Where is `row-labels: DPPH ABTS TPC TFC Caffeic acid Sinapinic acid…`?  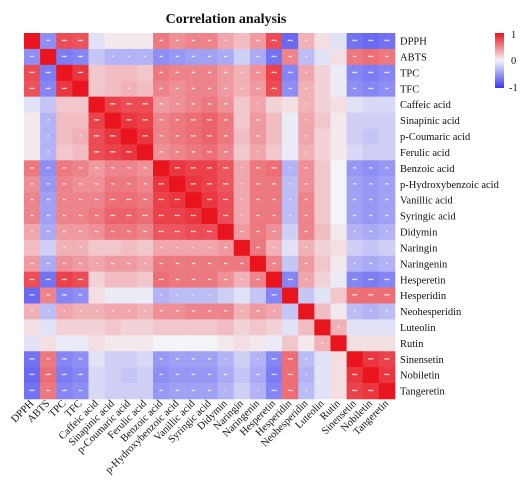 row-labels: DPPH ABTS TPC TFC Caffeic acid Sinapinic acid… is located at coordinates (450, 217).